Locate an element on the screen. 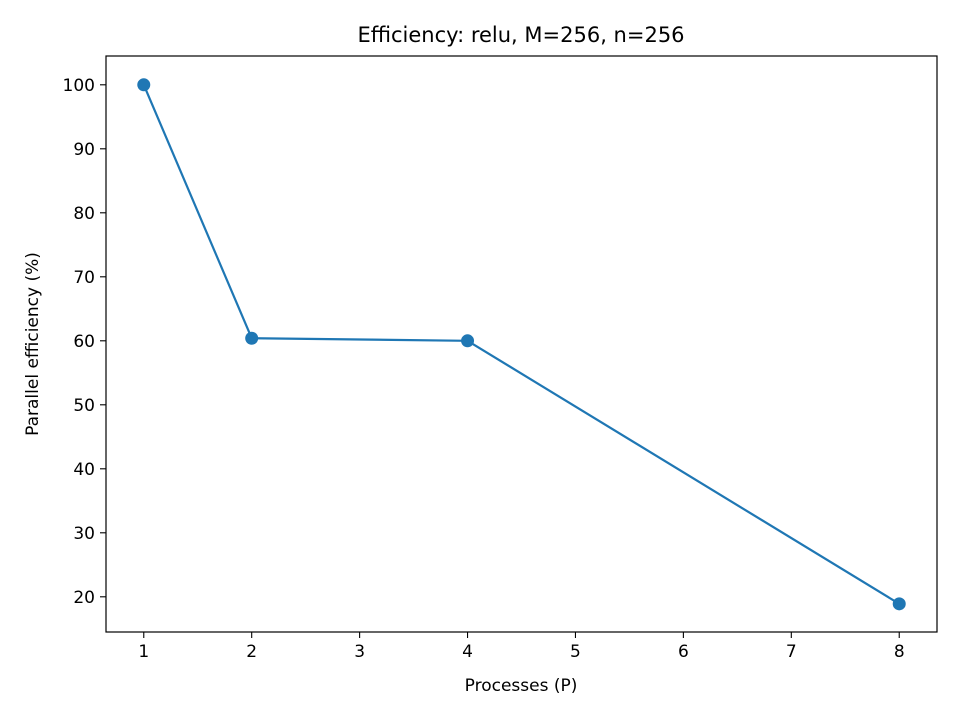 Image resolution: width=960 pixels, height=720 pixels. y-tick-label: 30 is located at coordinates (84, 534).